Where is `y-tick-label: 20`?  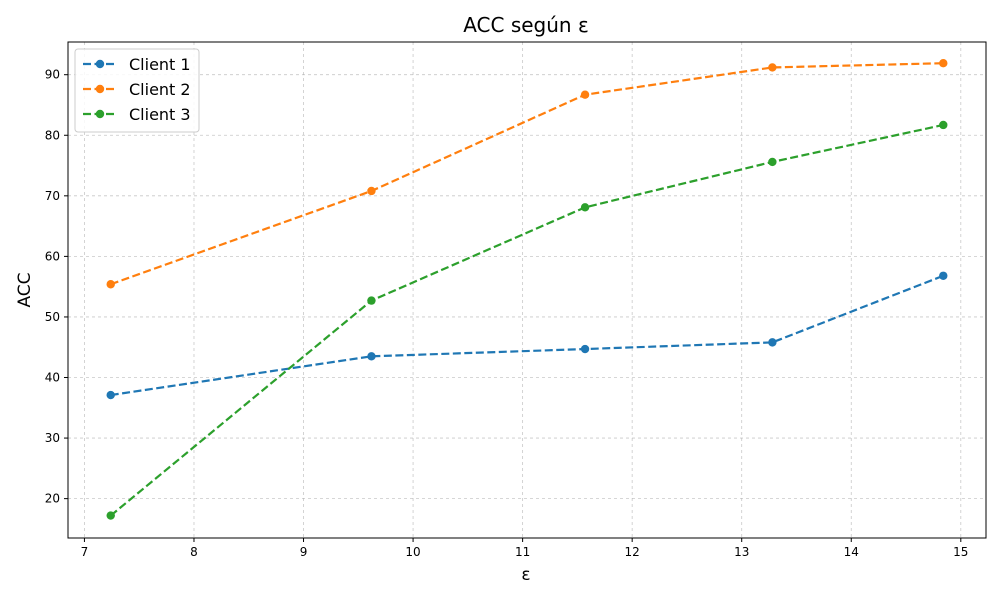 y-tick-label: 20 is located at coordinates (52, 499).